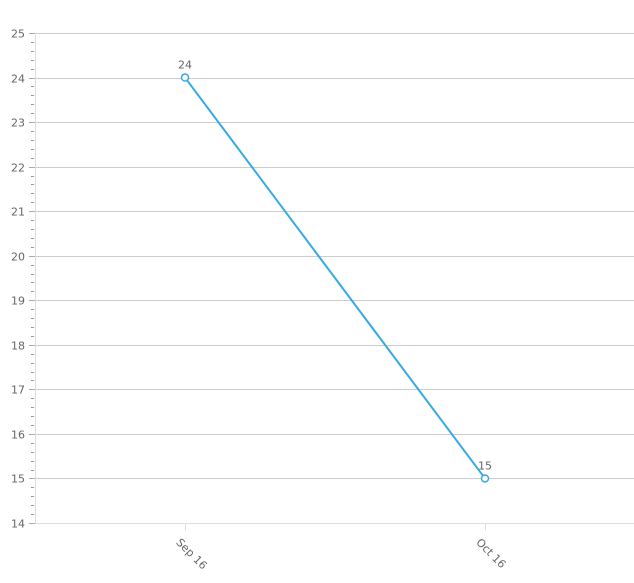 This screenshot has width=634, height=583. I want to click on y-tick-label: 24, so click(18, 79).